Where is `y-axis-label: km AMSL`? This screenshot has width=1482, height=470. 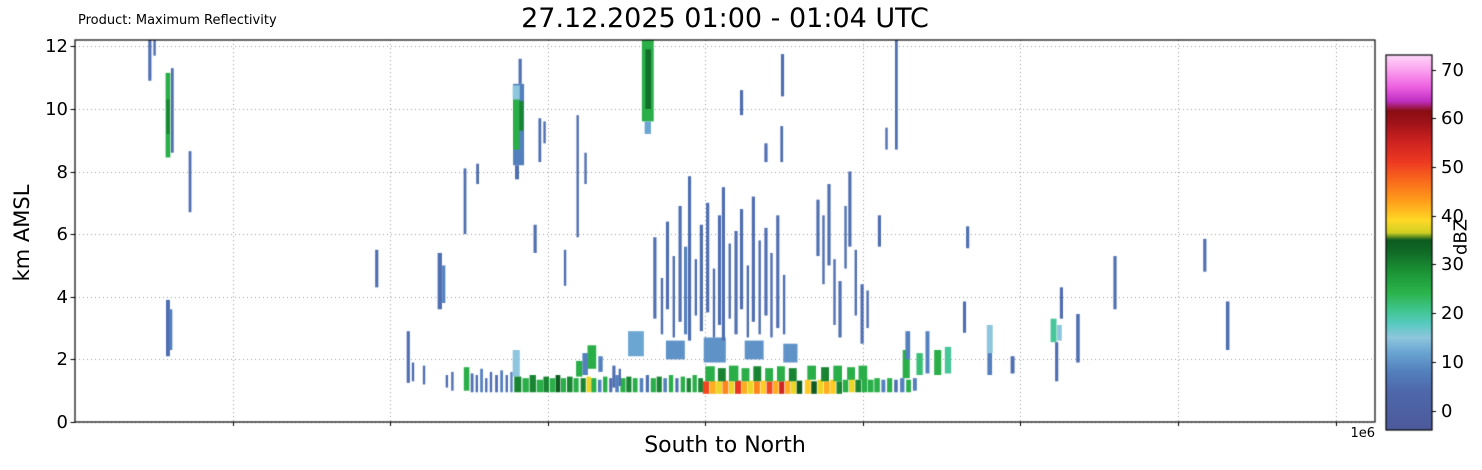 y-axis-label: km AMSL is located at coordinates (22, 233).